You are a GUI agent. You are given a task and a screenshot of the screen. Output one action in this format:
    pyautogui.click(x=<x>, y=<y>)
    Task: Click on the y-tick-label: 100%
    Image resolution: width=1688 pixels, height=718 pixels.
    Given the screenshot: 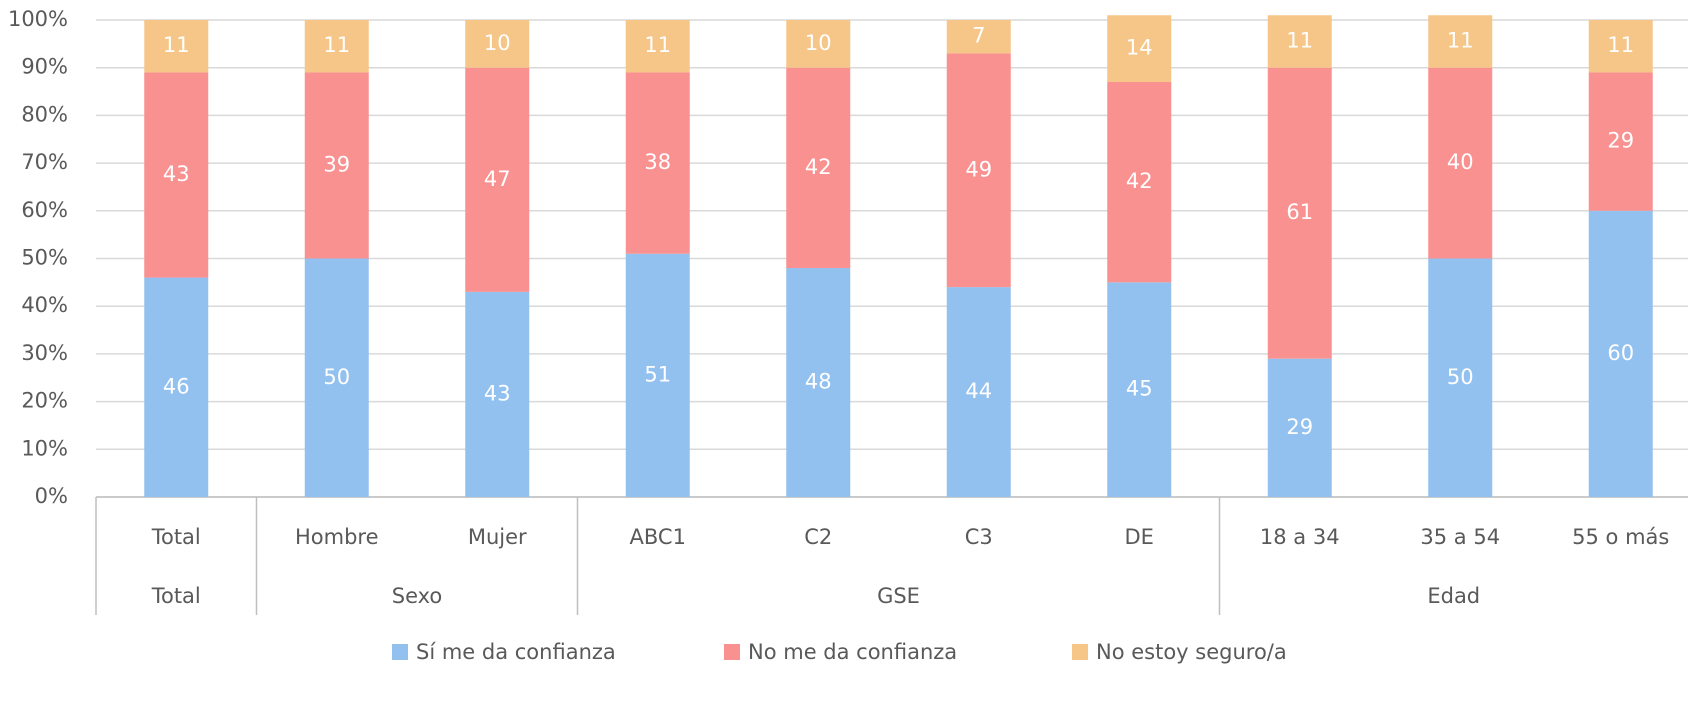 What is the action you would take?
    pyautogui.click(x=38, y=19)
    